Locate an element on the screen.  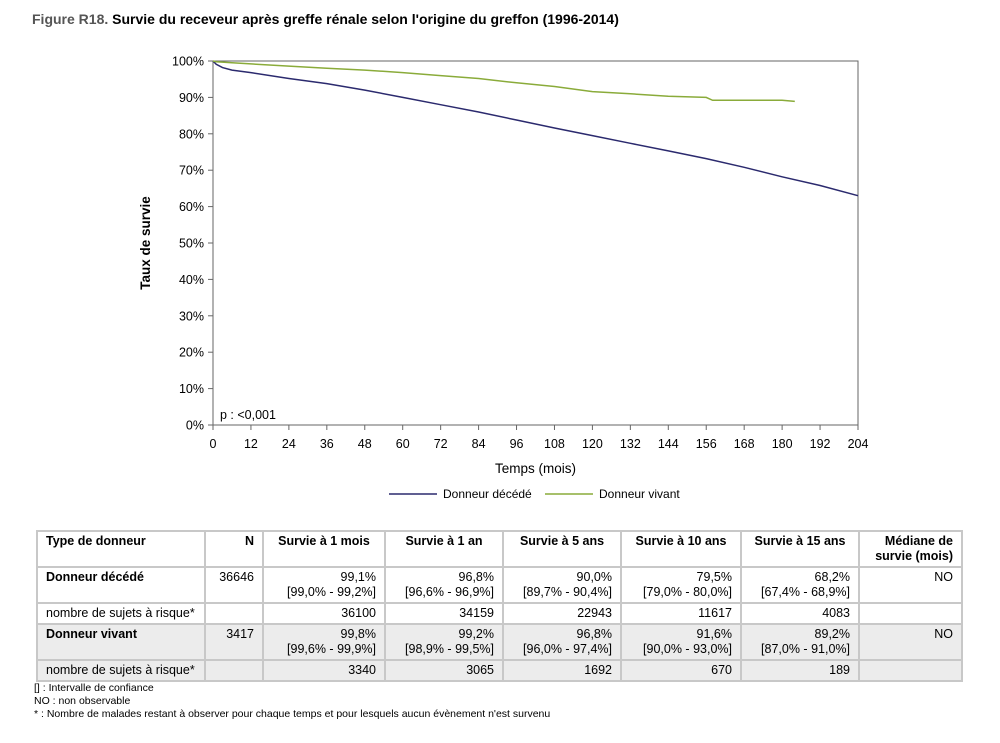
risk-cell: 3340 is located at coordinates (324, 670).